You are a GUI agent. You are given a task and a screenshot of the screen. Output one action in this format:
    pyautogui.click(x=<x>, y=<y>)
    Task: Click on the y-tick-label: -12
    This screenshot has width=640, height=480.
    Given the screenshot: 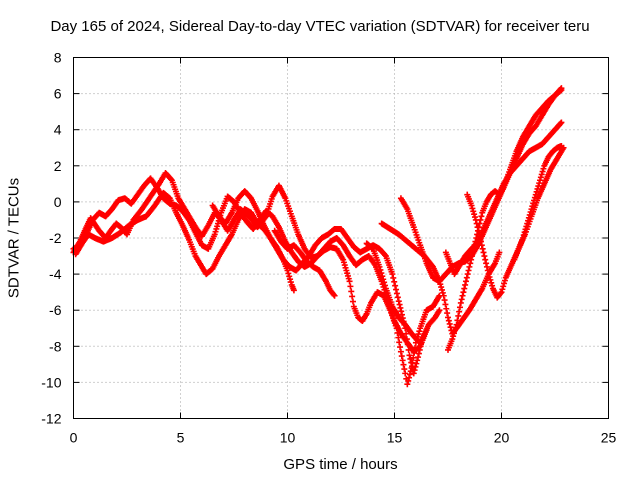 What is the action you would take?
    pyautogui.click(x=51, y=419)
    